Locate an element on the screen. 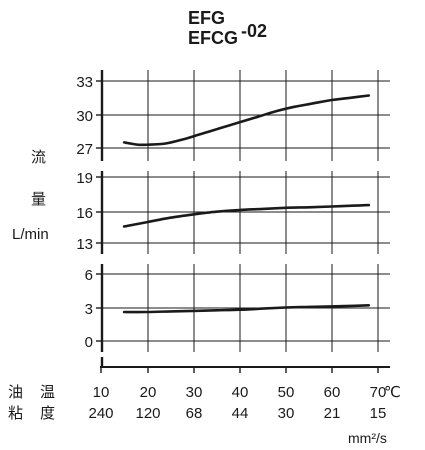 The width and height of the screenshot is (425, 450). viscosity-tick-label-2: 120 is located at coordinates (147, 413).